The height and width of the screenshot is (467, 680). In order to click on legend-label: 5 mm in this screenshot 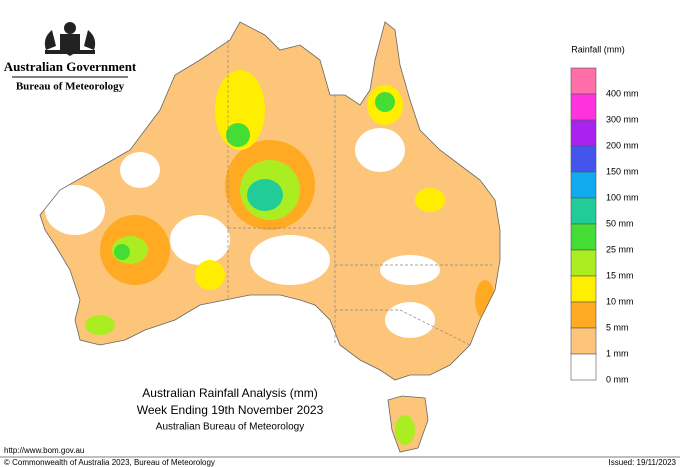, I will do `click(617, 327)`.